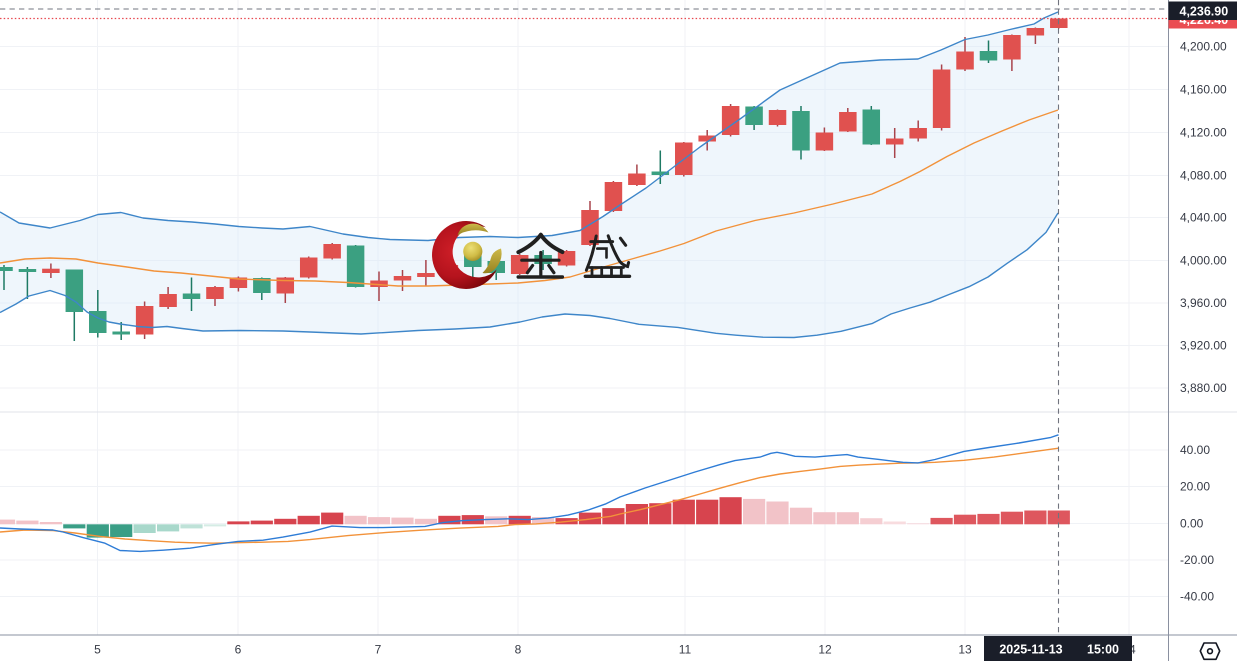 The image size is (1237, 661). I want to click on svg-text: 12, so click(825, 650).